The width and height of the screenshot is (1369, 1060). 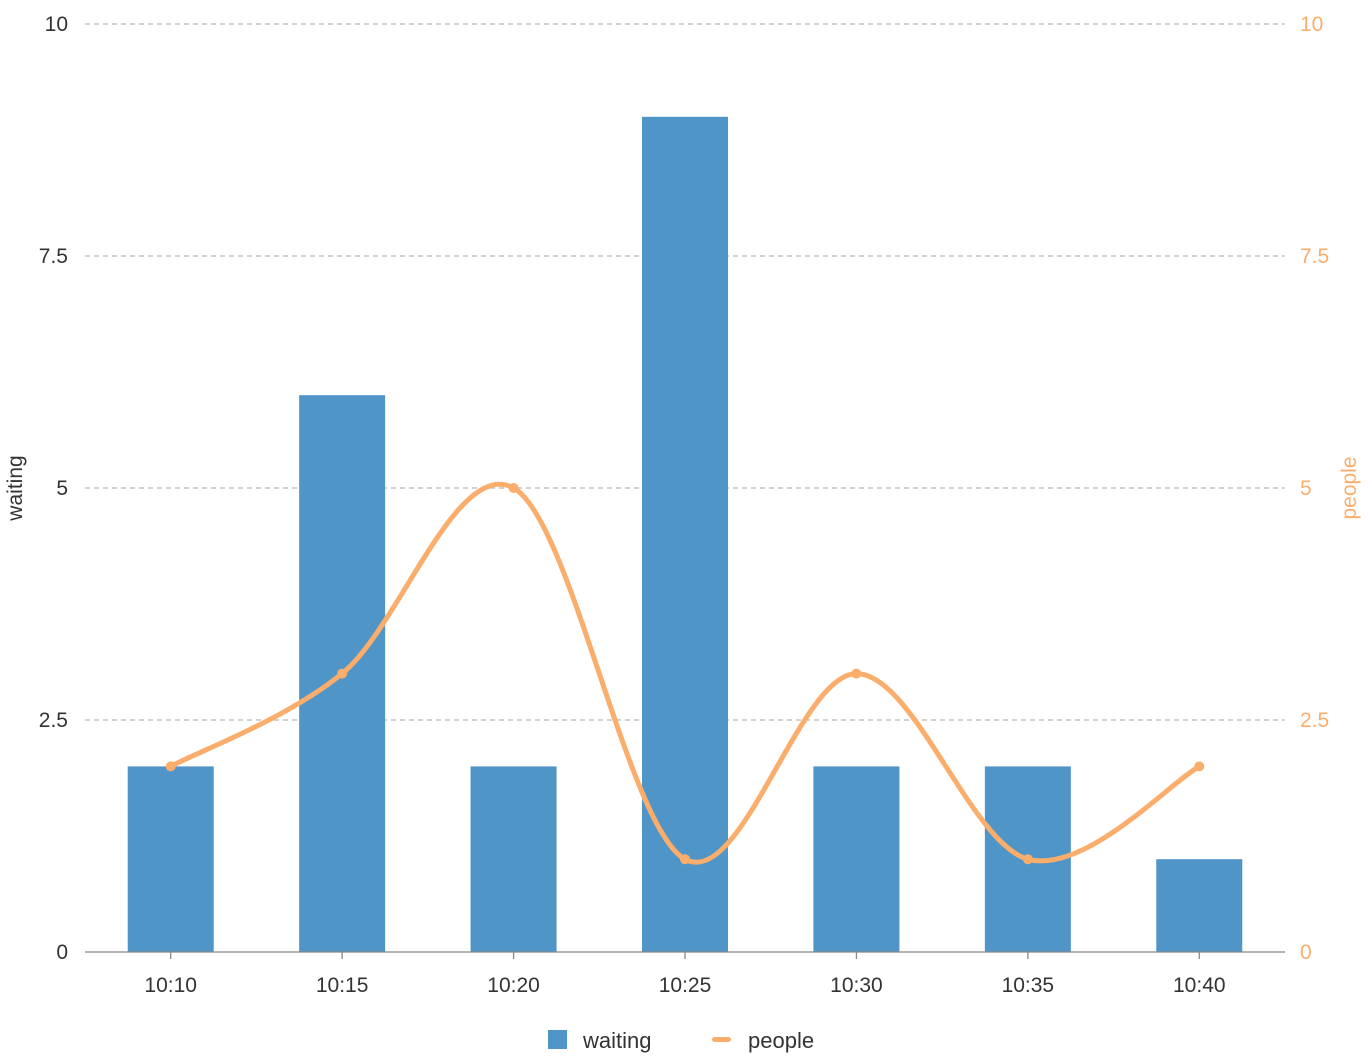 What do you see at coordinates (170, 766) in the screenshot?
I see `people-point-10:10` at bounding box center [170, 766].